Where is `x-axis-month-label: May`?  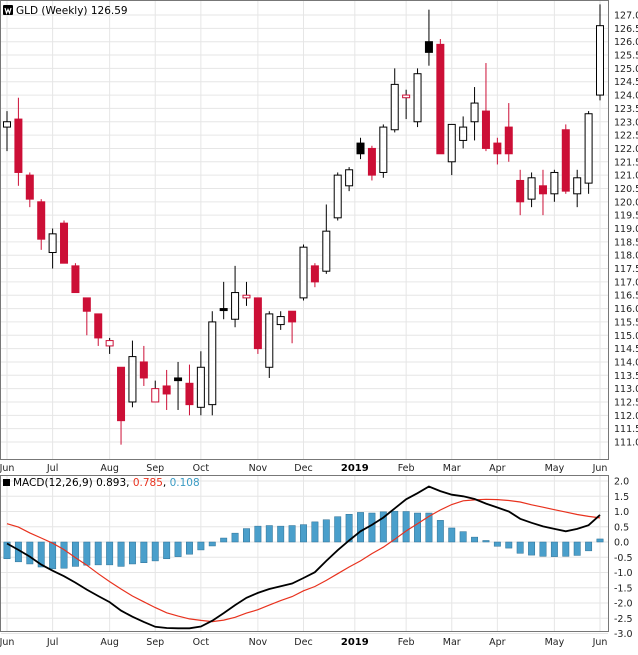 x-axis-month-label: May is located at coordinates (555, 468).